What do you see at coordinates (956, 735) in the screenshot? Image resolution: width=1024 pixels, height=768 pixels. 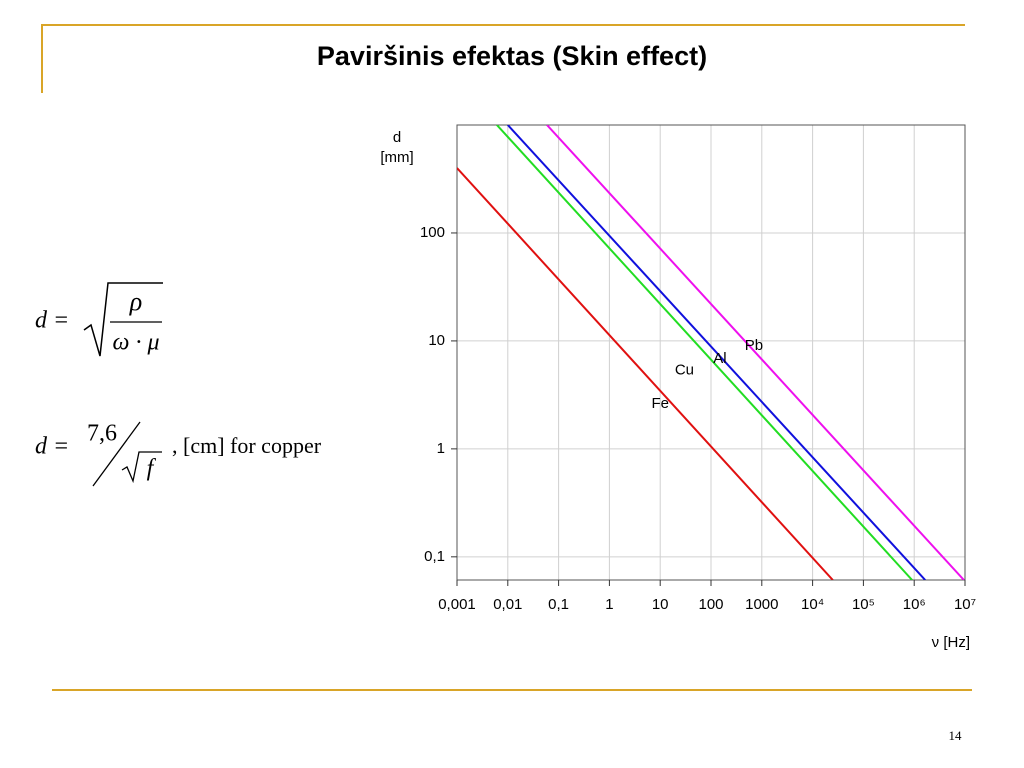 I see `page-number: 14` at bounding box center [956, 735].